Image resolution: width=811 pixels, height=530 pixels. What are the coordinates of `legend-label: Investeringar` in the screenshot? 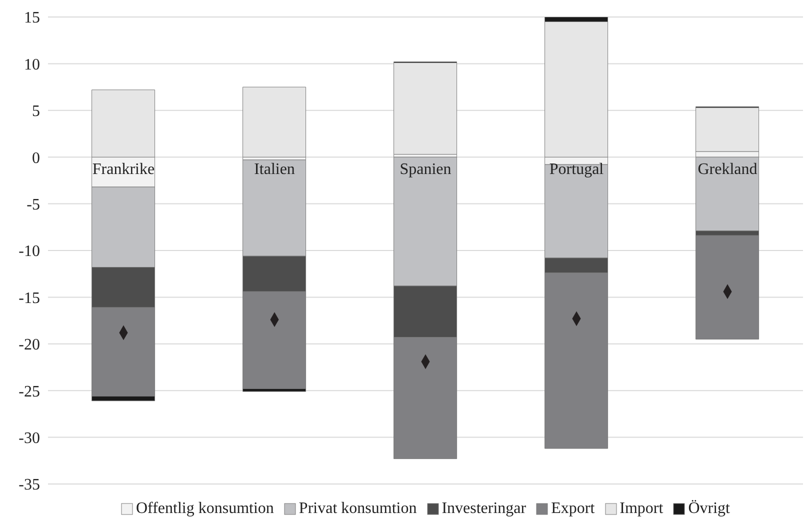 It's located at (484, 509).